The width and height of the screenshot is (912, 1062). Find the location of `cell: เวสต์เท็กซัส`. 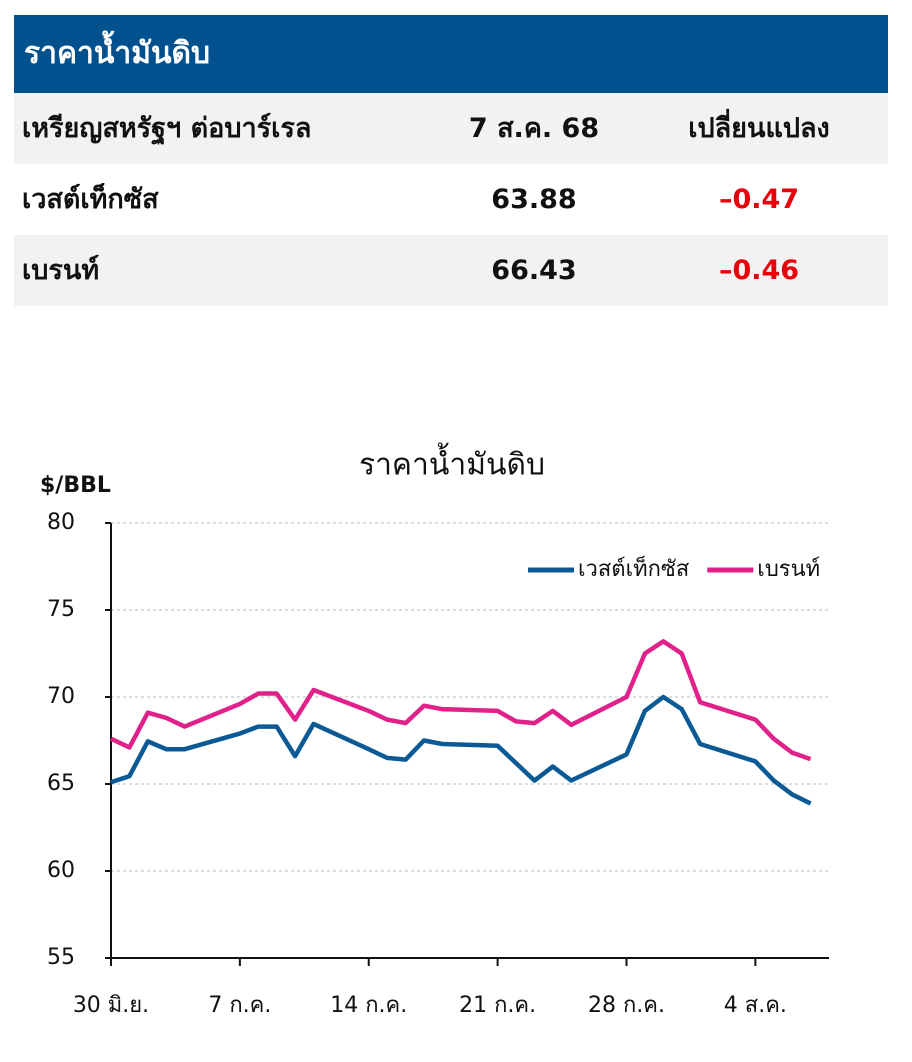

cell: เวสต์เท็กซัส is located at coordinates (90, 199).